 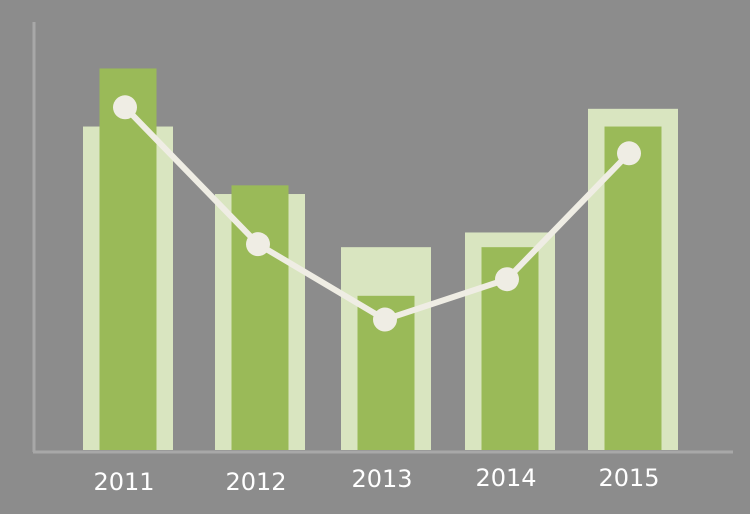 What do you see at coordinates (385, 319) in the screenshot?
I see `trend-point-2013` at bounding box center [385, 319].